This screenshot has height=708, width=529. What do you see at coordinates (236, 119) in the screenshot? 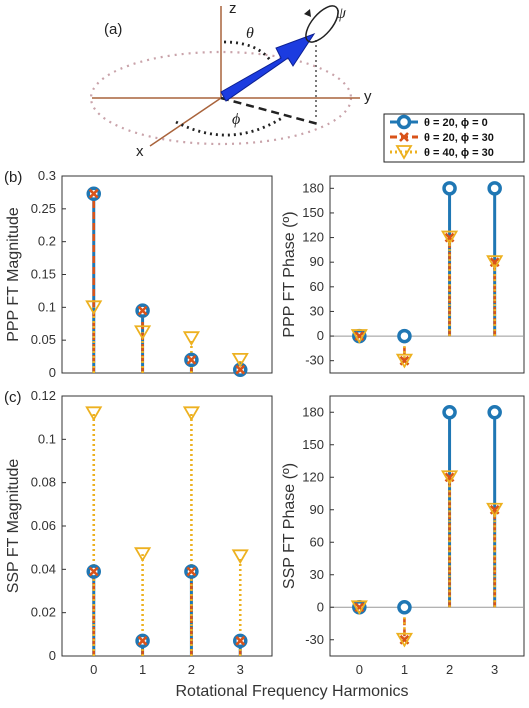
I see `phi-symbol: ϕ` at bounding box center [236, 119].